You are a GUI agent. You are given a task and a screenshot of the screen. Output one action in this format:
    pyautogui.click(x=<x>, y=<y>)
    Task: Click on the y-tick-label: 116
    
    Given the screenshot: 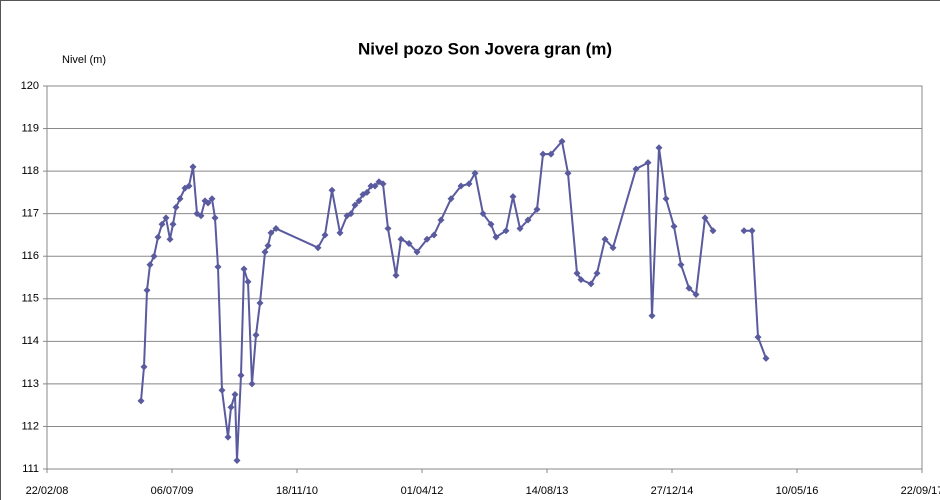 What is the action you would take?
    pyautogui.click(x=30, y=256)
    